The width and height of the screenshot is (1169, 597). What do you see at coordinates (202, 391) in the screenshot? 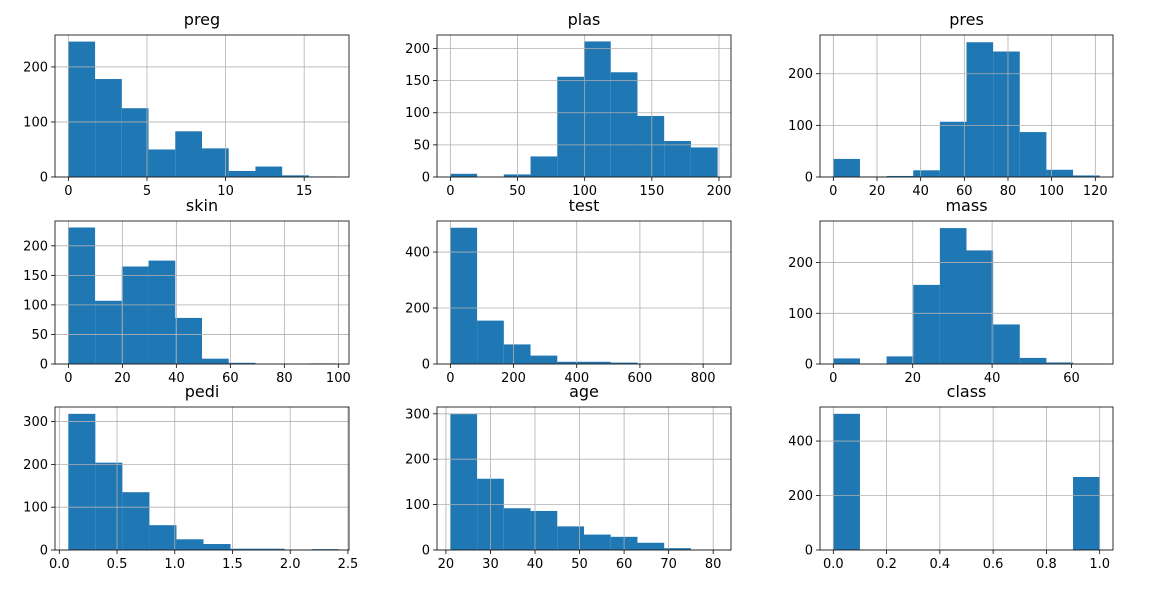
I see `subplot-title: pedi` at bounding box center [202, 391].